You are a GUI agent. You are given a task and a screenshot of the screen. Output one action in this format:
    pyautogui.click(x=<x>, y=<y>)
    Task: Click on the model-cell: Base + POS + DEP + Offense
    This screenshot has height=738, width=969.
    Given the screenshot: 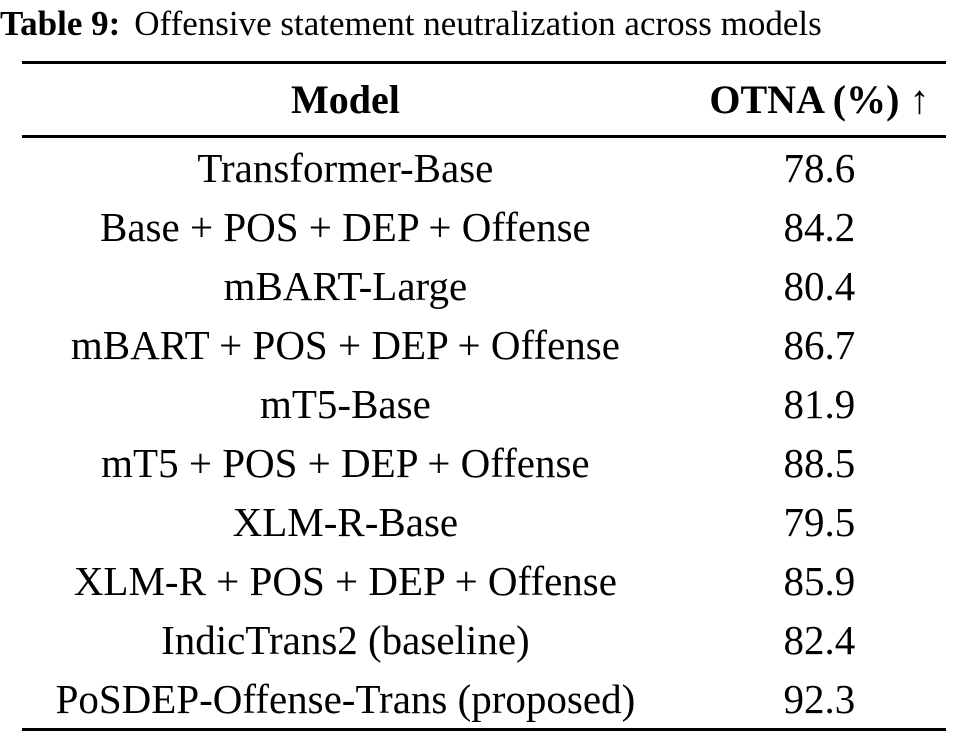 What is the action you would take?
    pyautogui.click(x=345, y=226)
    